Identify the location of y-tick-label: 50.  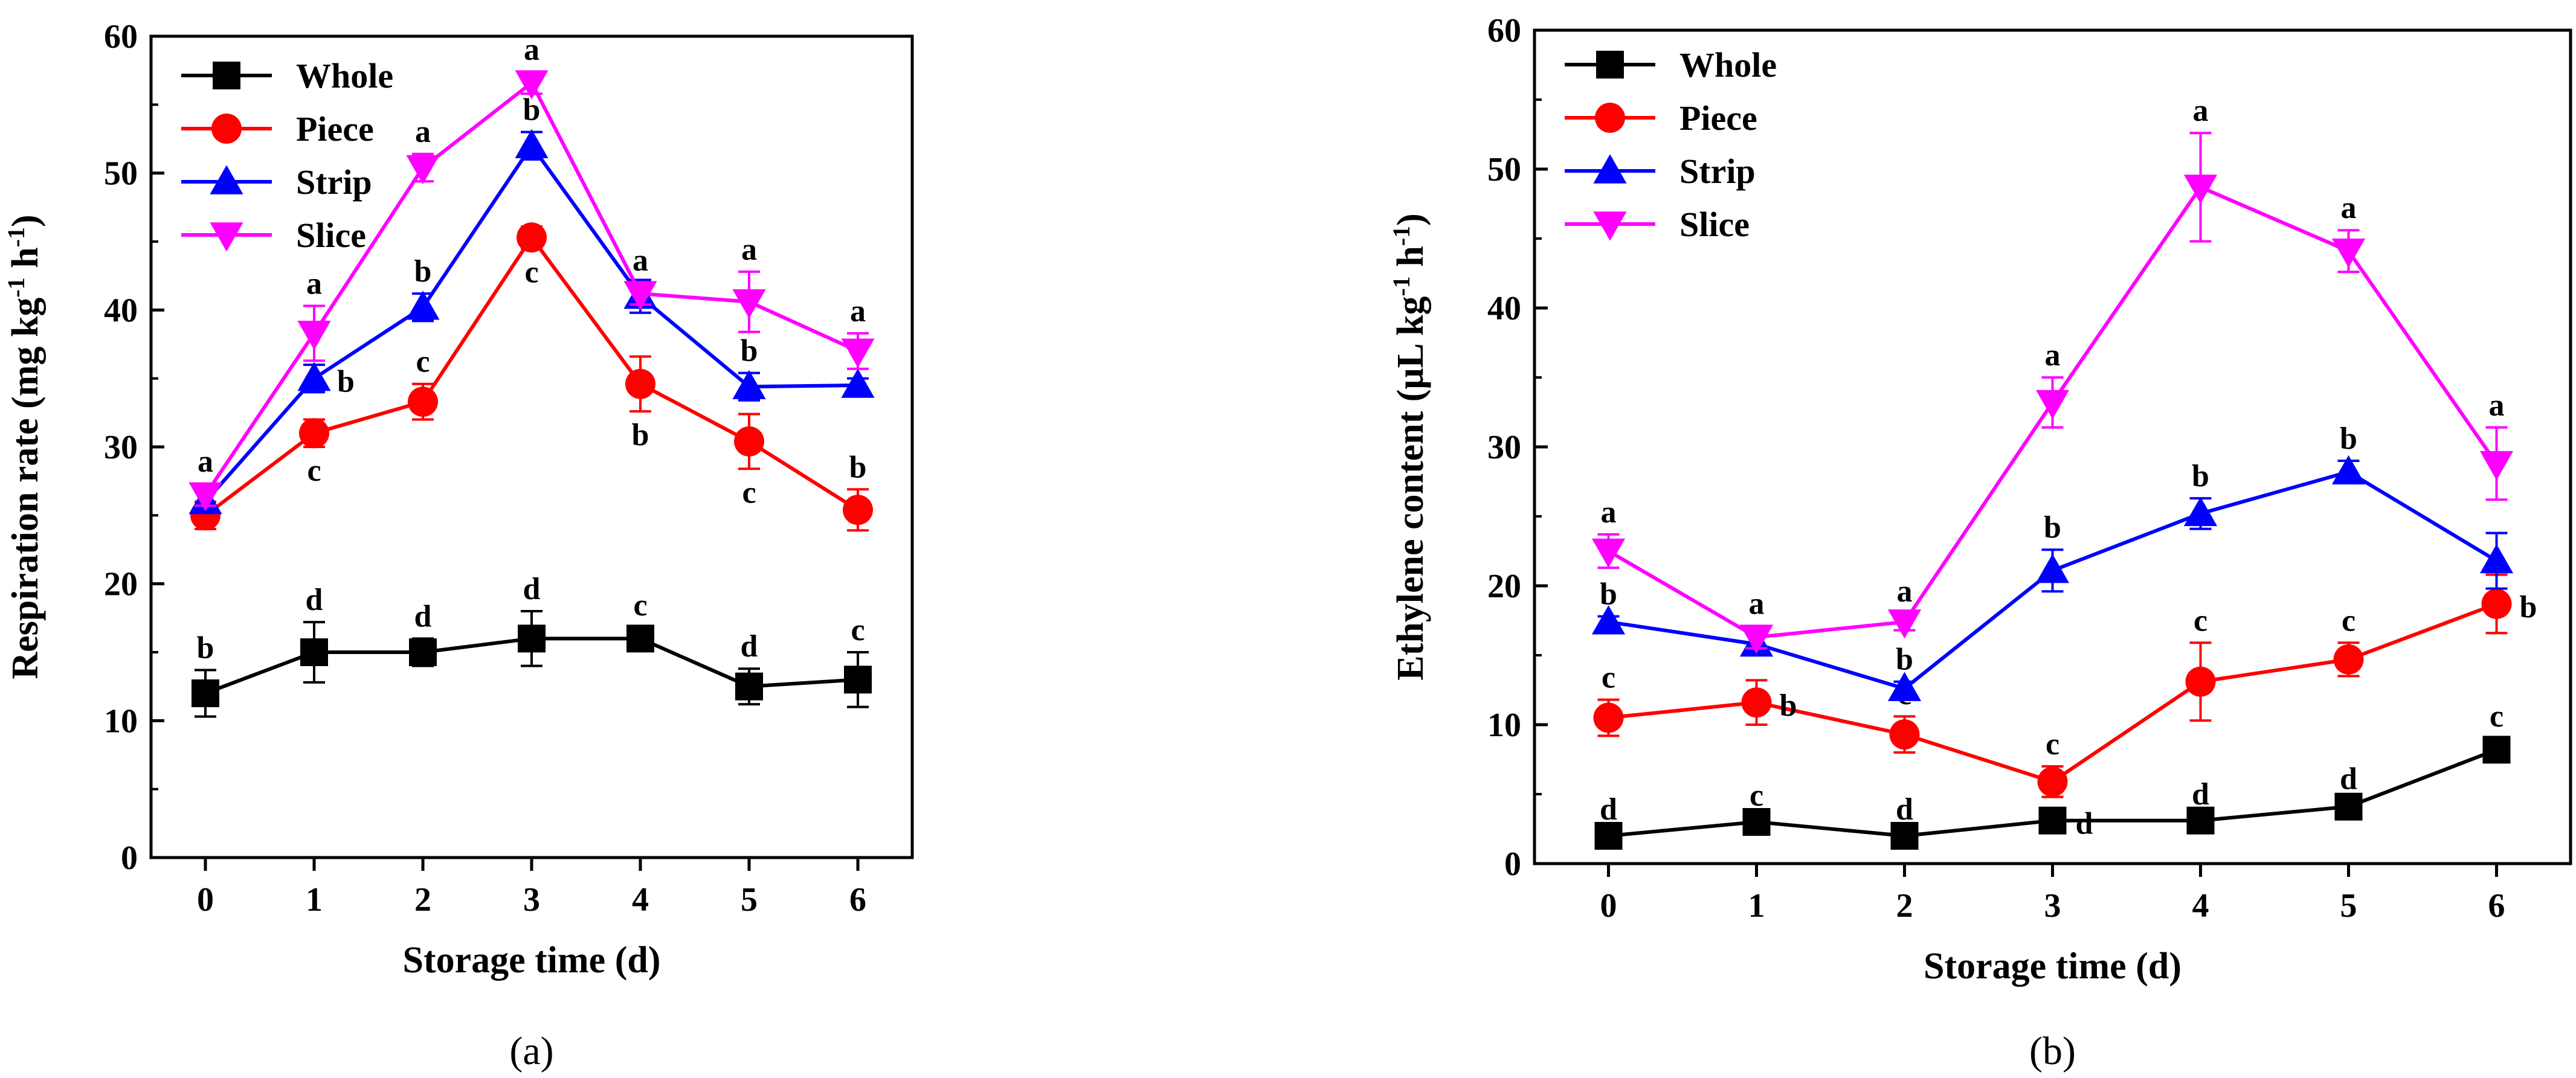
(121, 174).